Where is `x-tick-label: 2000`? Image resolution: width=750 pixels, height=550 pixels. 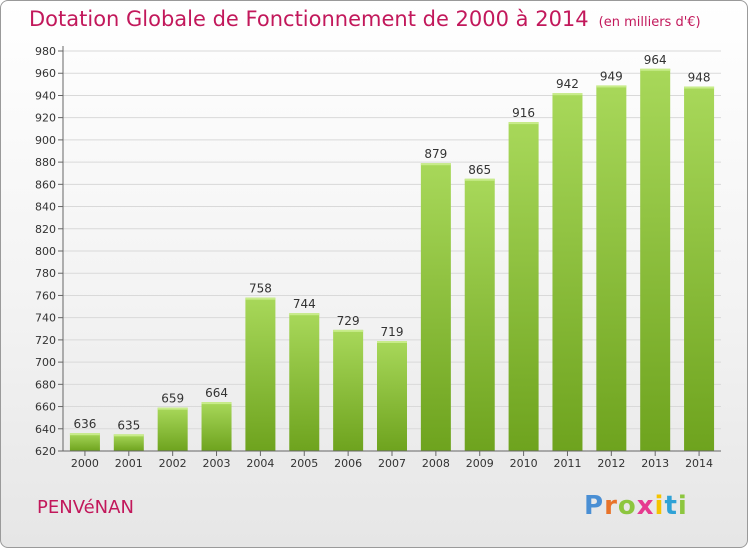
x-tick-label: 2000 is located at coordinates (85, 463).